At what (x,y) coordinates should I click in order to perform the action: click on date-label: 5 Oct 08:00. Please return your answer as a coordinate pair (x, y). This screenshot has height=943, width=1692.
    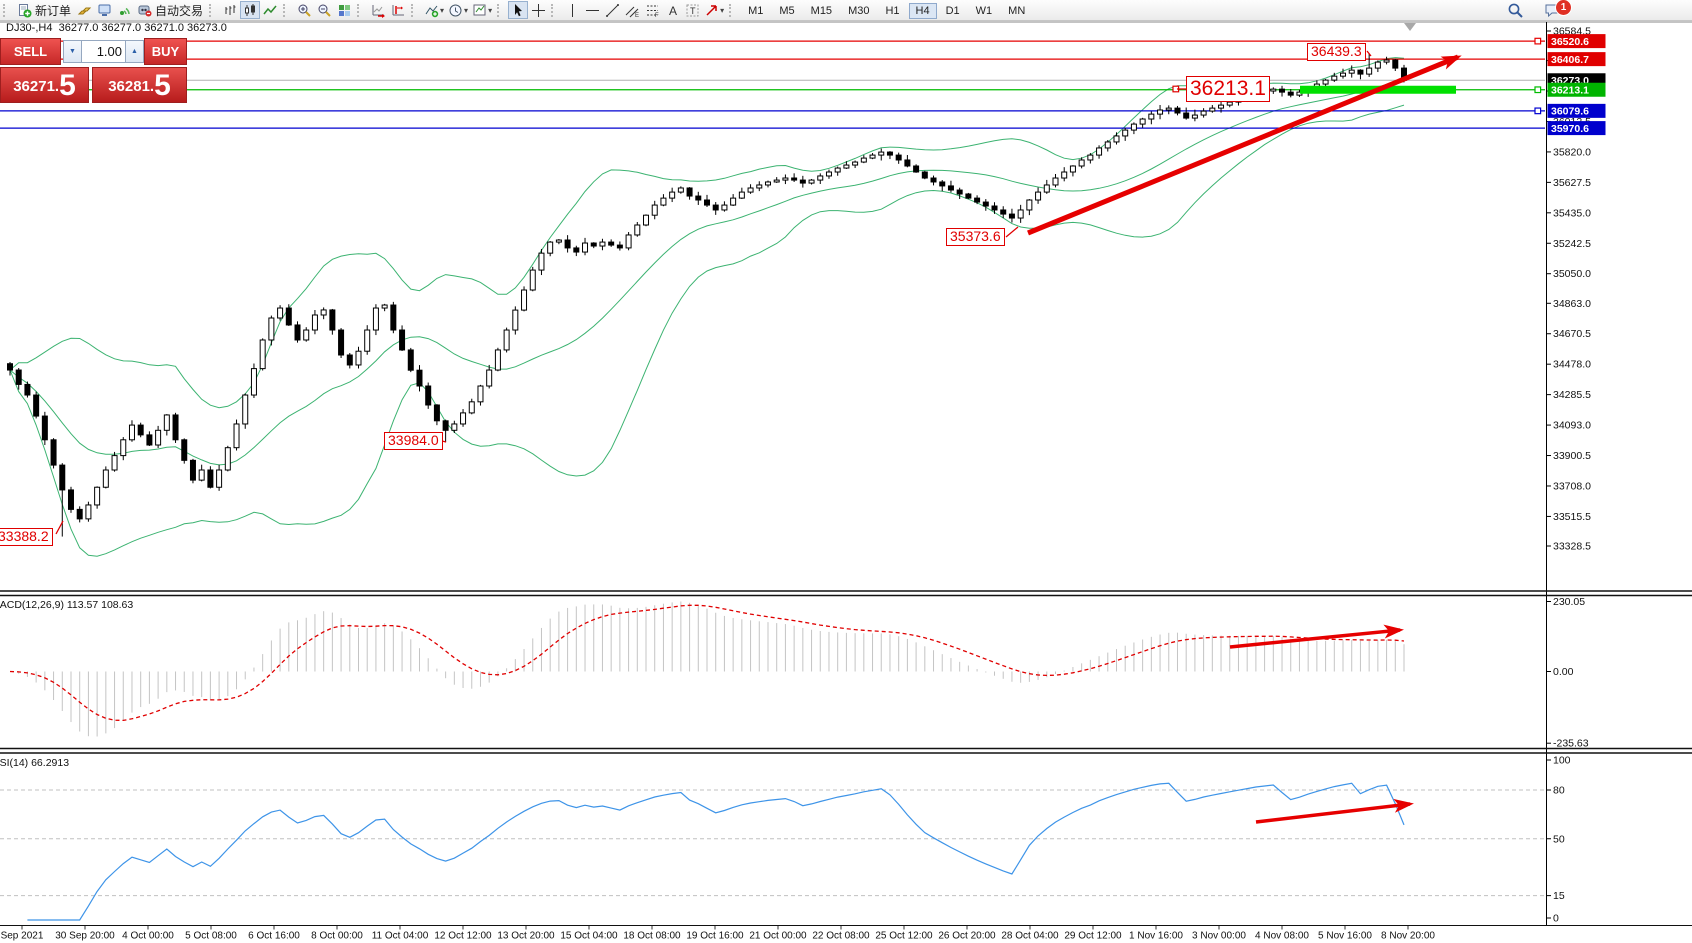
    Looking at the image, I should click on (211, 936).